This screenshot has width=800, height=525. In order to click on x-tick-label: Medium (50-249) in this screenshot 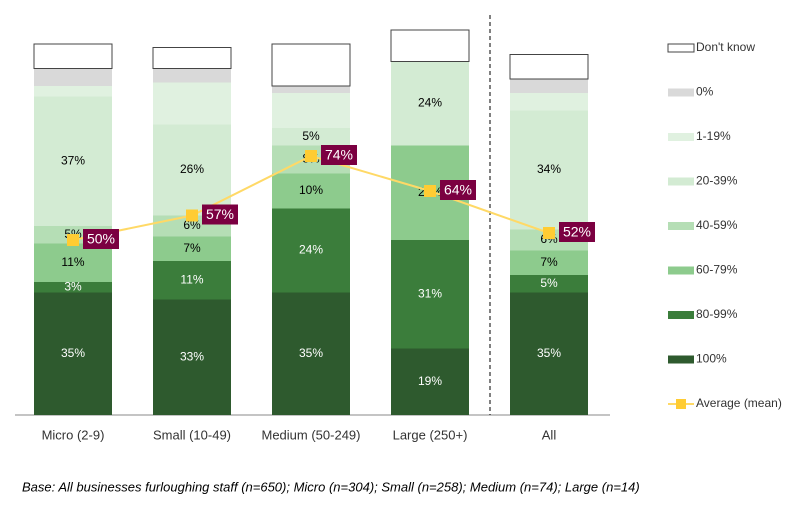, I will do `click(311, 434)`.